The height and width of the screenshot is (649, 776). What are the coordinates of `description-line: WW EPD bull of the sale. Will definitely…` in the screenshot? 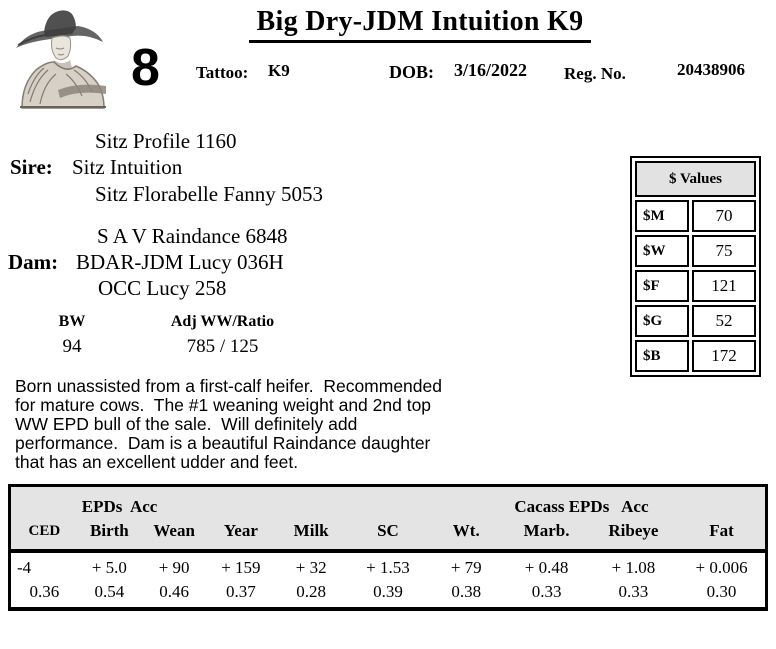 It's located at (186, 424).